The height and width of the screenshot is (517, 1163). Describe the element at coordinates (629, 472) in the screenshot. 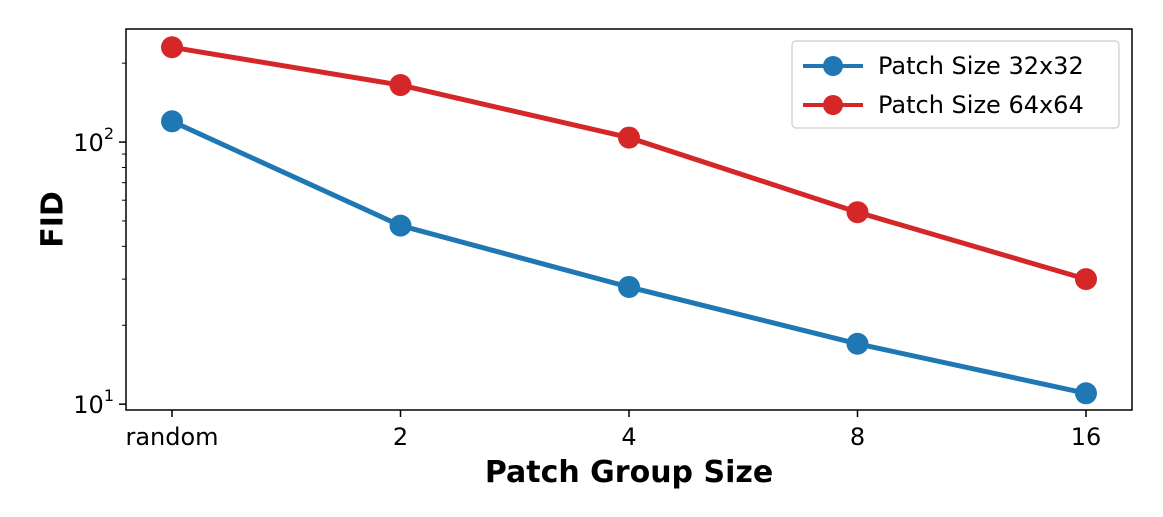

I see `x-axis-title: Patch Group Size` at that location.